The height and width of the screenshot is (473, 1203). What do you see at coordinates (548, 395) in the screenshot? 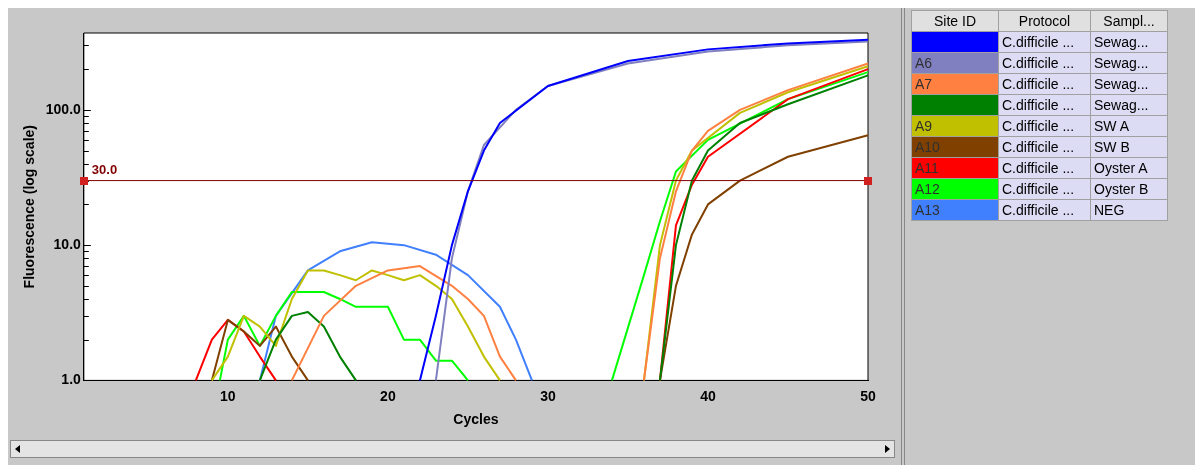
I see `x-tick-label: 30` at bounding box center [548, 395].